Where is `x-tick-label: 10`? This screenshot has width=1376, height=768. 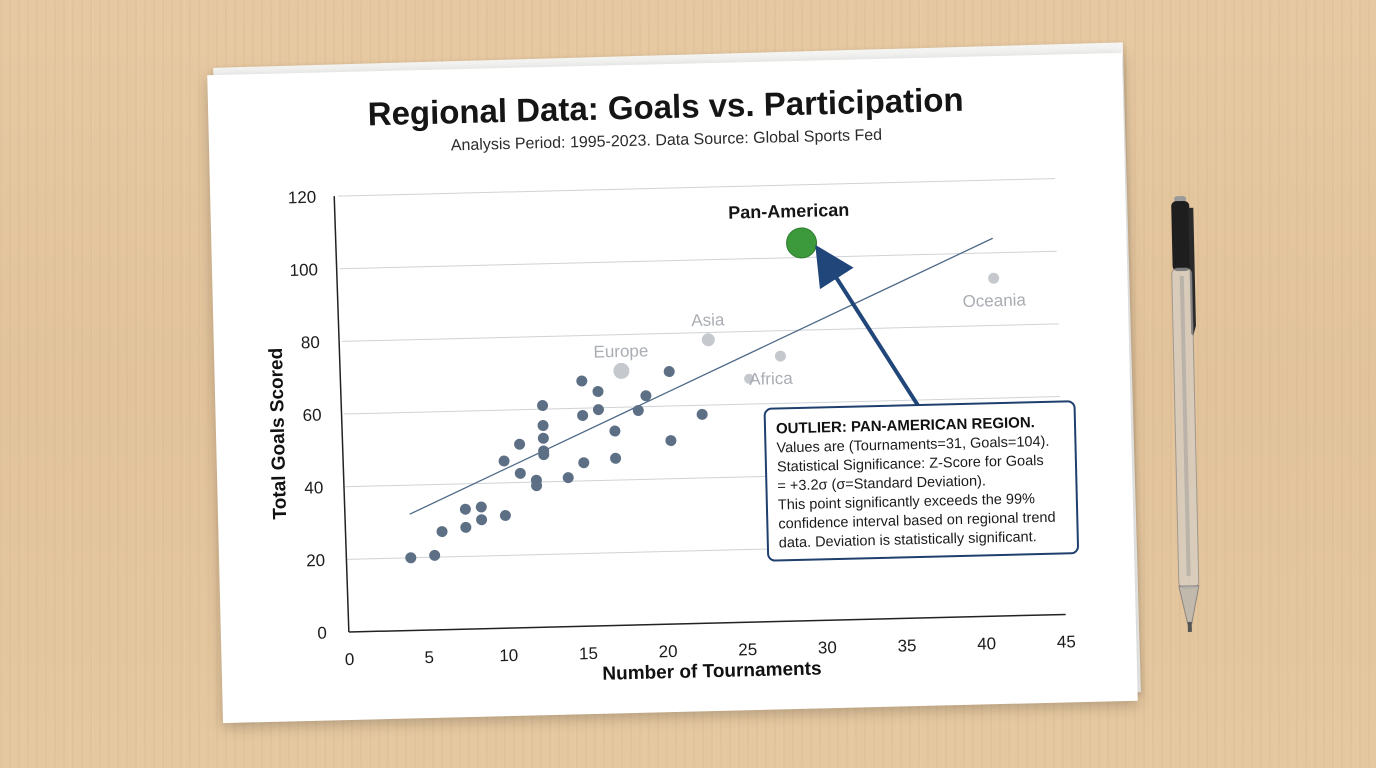 x-tick-label: 10 is located at coordinates (508, 655).